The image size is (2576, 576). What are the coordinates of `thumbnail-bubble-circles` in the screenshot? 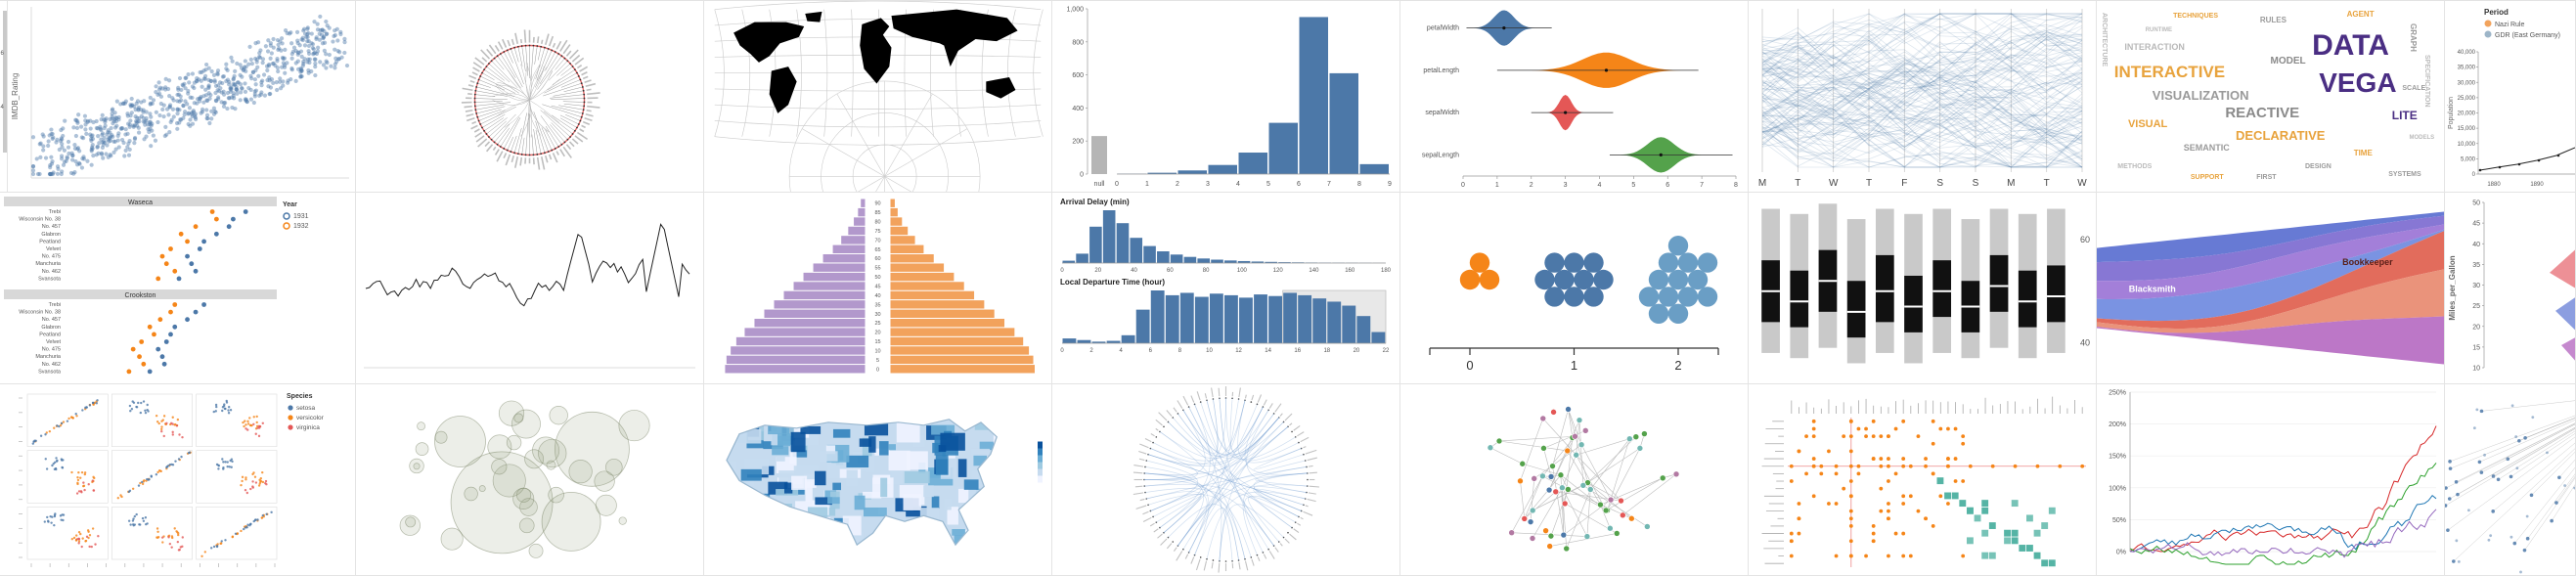 It's located at (530, 480).